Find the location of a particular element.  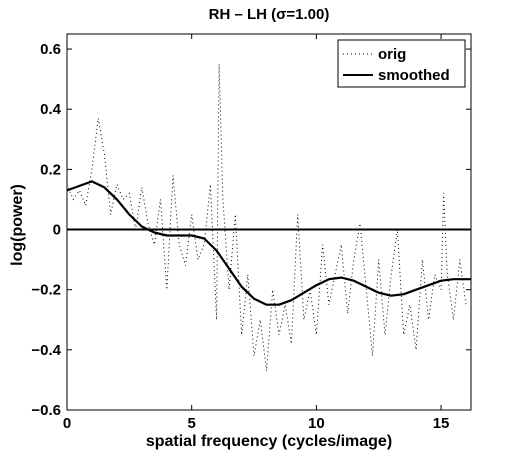

legend: orig smoothed is located at coordinates (401, 63).